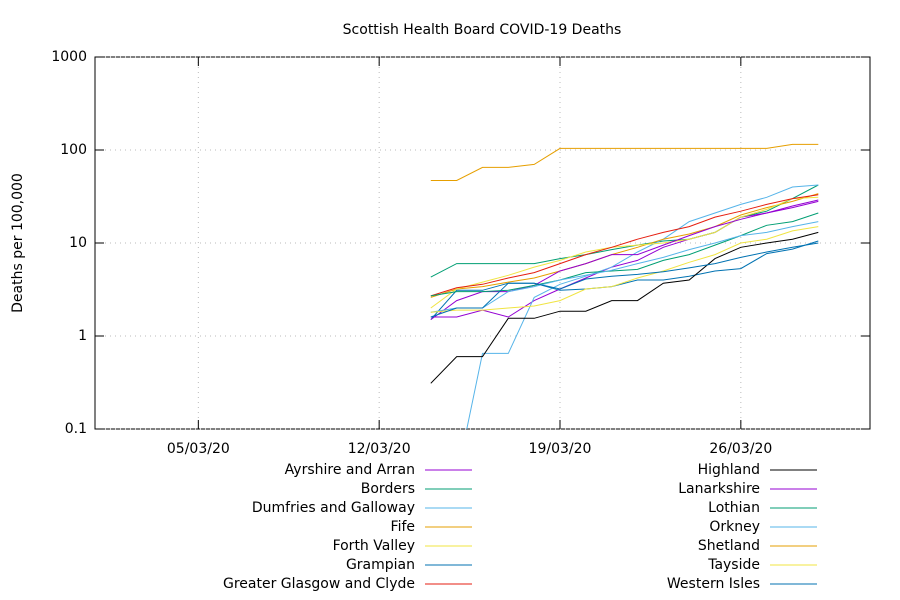  Describe the element at coordinates (198, 449) in the screenshot. I see `x-tick-label: 05/03/20` at that location.